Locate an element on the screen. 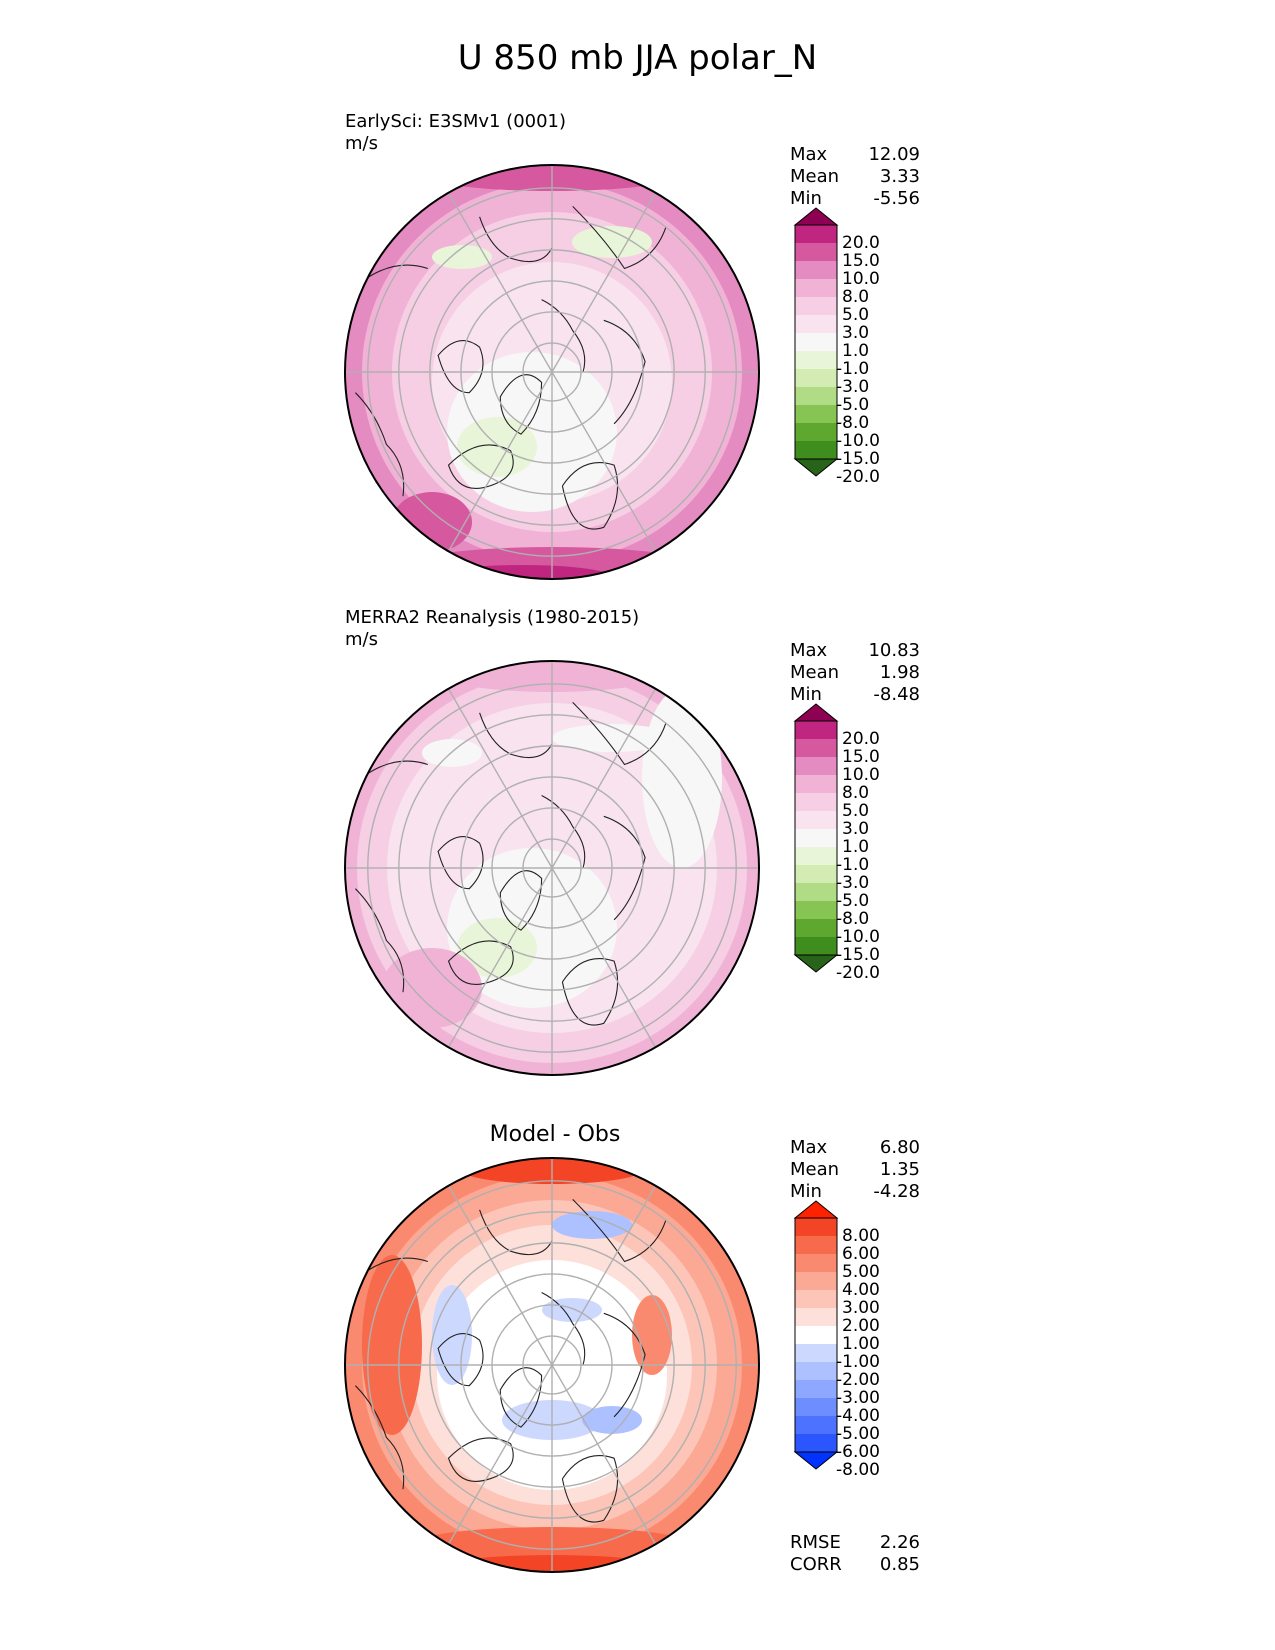  colorbar-tick-label: 8.0 is located at coordinates (856, 793).